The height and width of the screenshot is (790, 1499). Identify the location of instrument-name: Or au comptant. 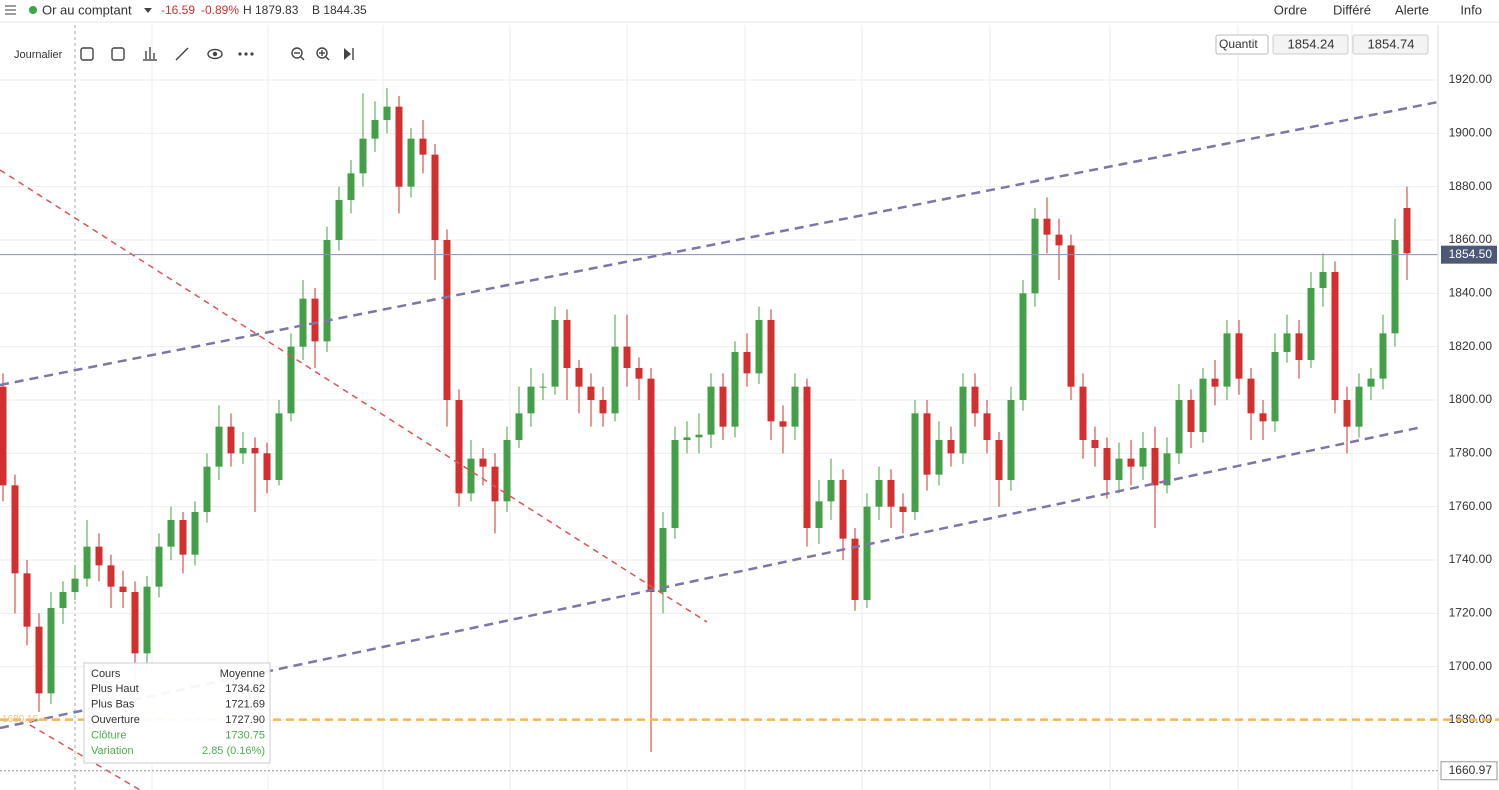
(87, 9).